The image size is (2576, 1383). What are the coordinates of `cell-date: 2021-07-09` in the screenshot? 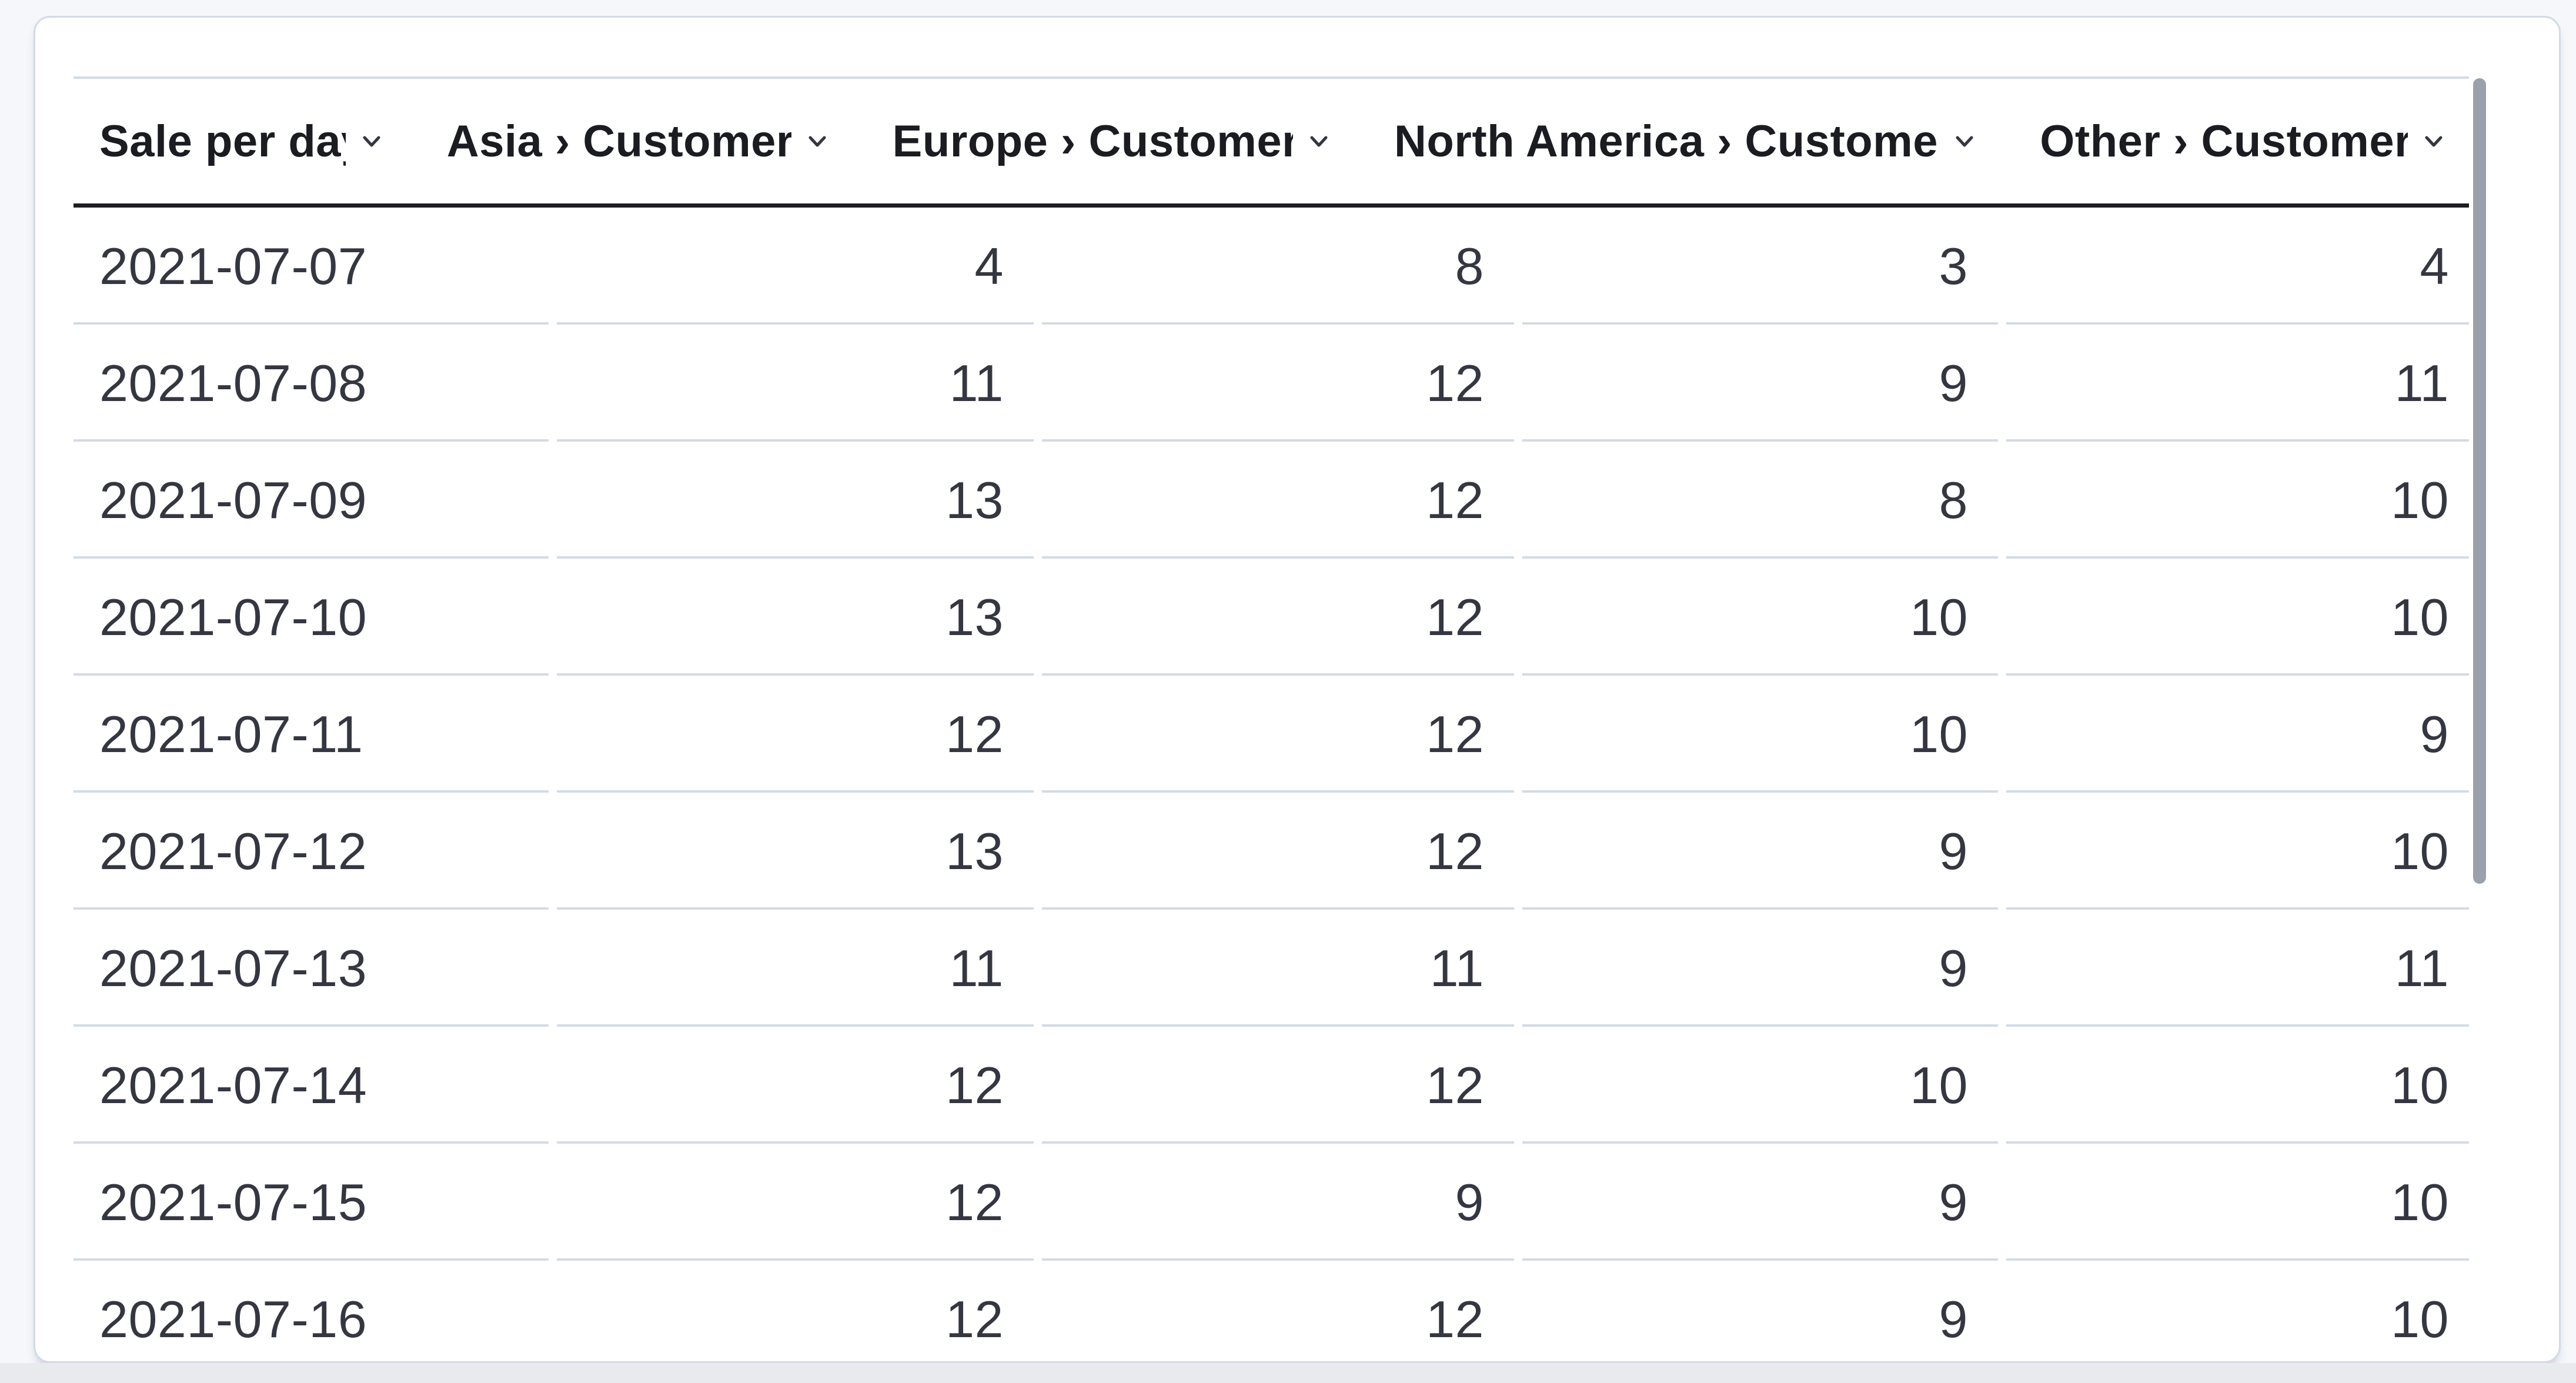 It's located at (313, 500).